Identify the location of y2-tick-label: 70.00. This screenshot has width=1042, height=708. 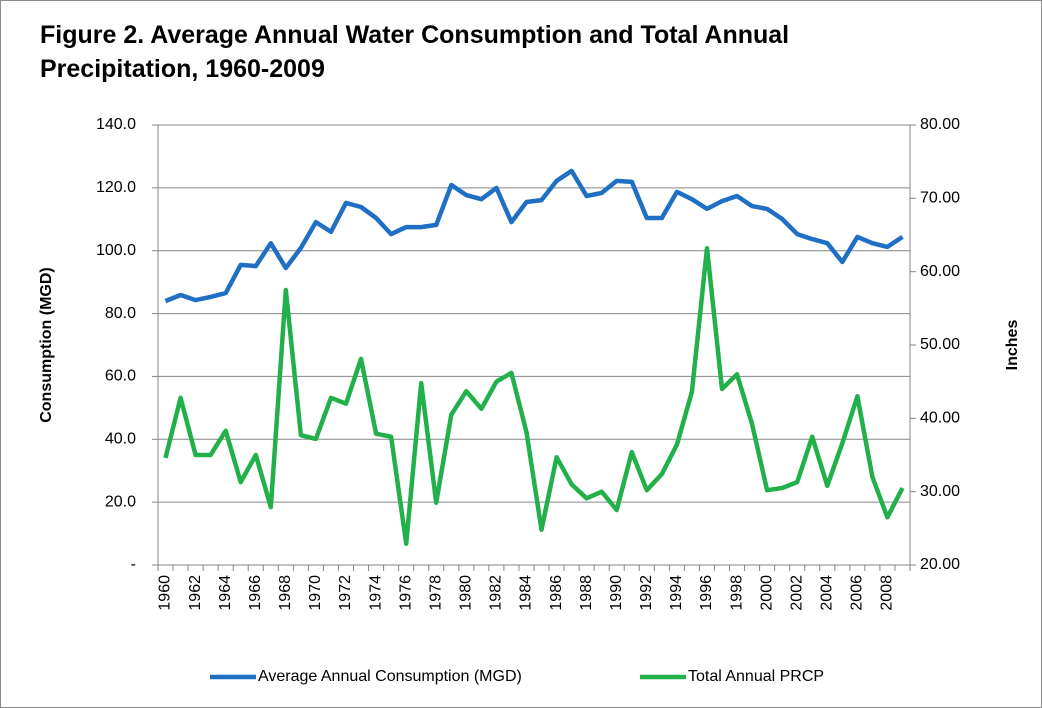
(940, 198).